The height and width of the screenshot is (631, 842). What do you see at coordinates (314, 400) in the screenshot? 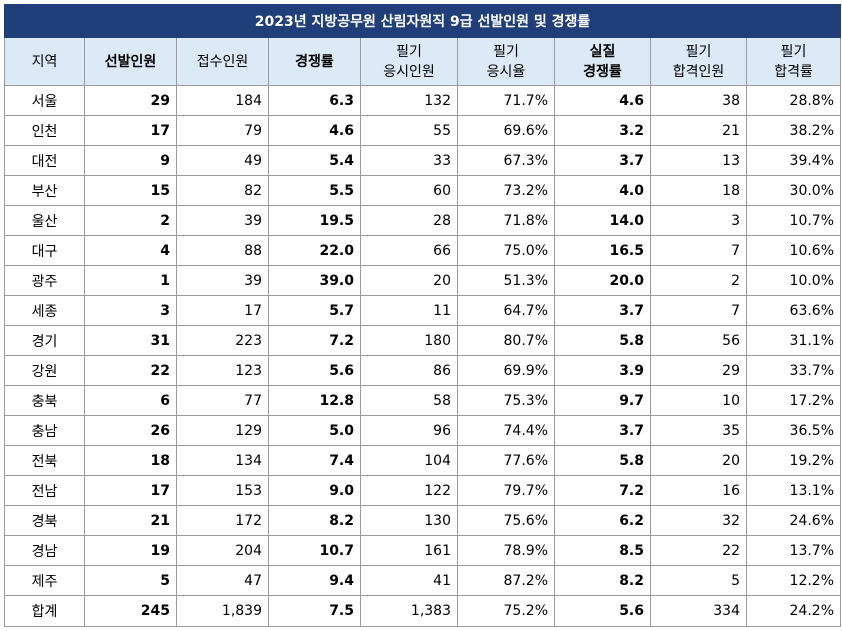
I see `table-cell: 12.8` at bounding box center [314, 400].